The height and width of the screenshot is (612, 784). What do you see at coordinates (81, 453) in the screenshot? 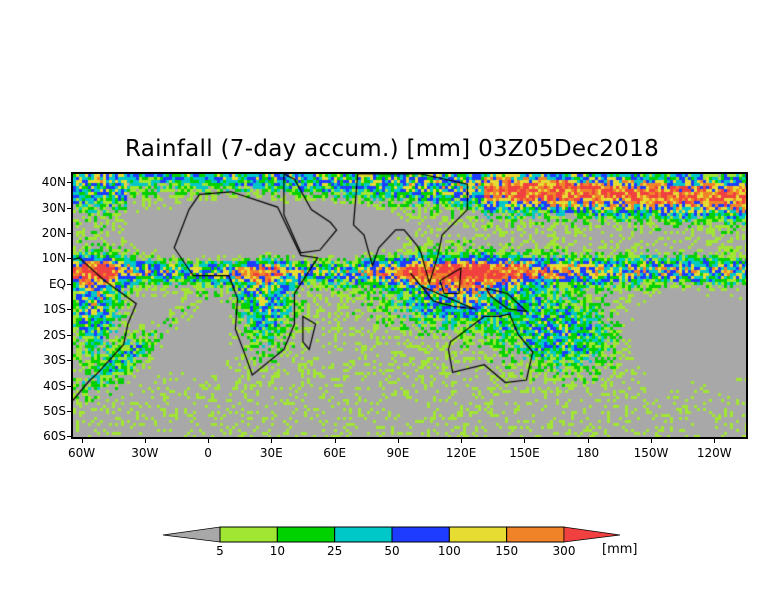
I see `lon-label: 60W` at bounding box center [81, 453].